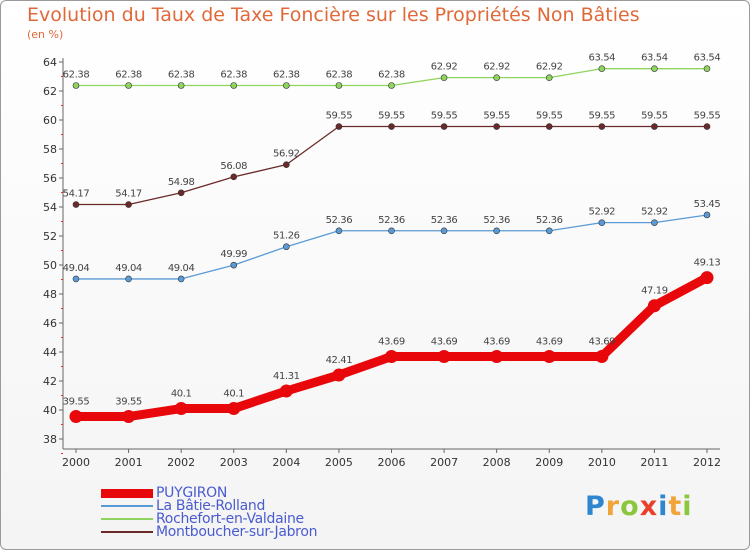 The image size is (750, 550). Describe the element at coordinates (50, 323) in the screenshot. I see `y-tick-label: 46` at that location.